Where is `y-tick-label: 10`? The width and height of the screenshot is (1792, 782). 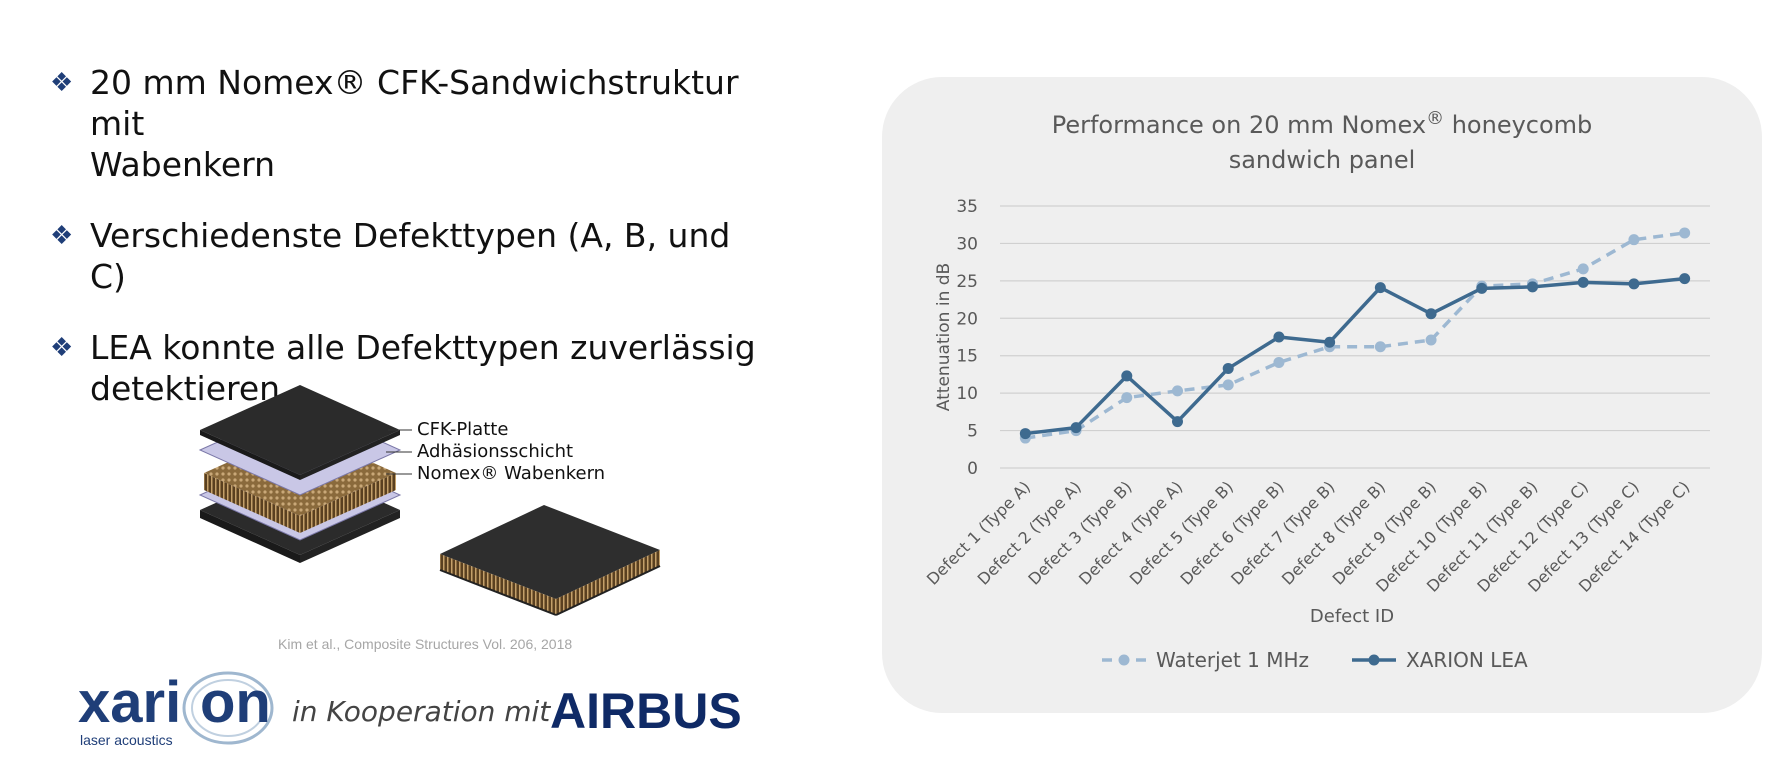 y-tick-label: 10 is located at coordinates (967, 394).